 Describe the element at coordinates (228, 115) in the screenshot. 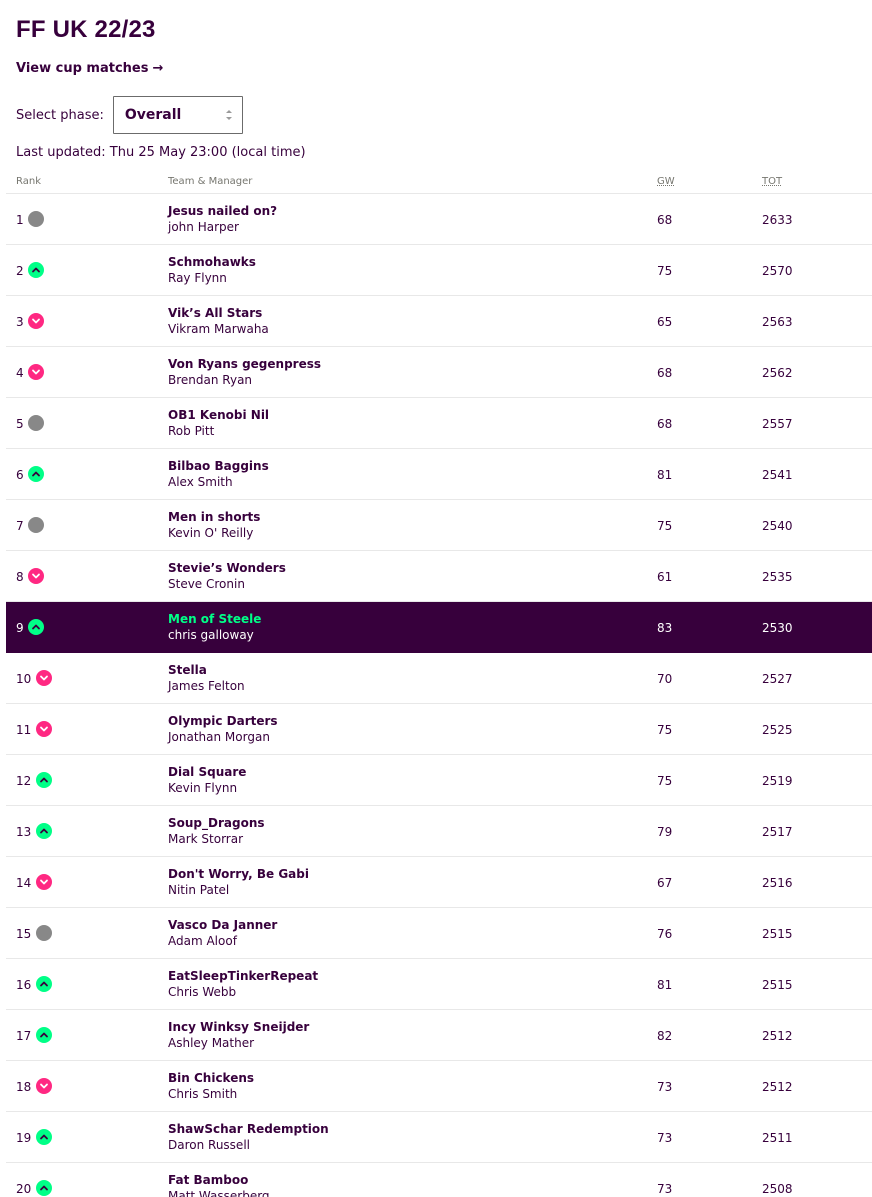

I see `select-caret-icon` at that location.